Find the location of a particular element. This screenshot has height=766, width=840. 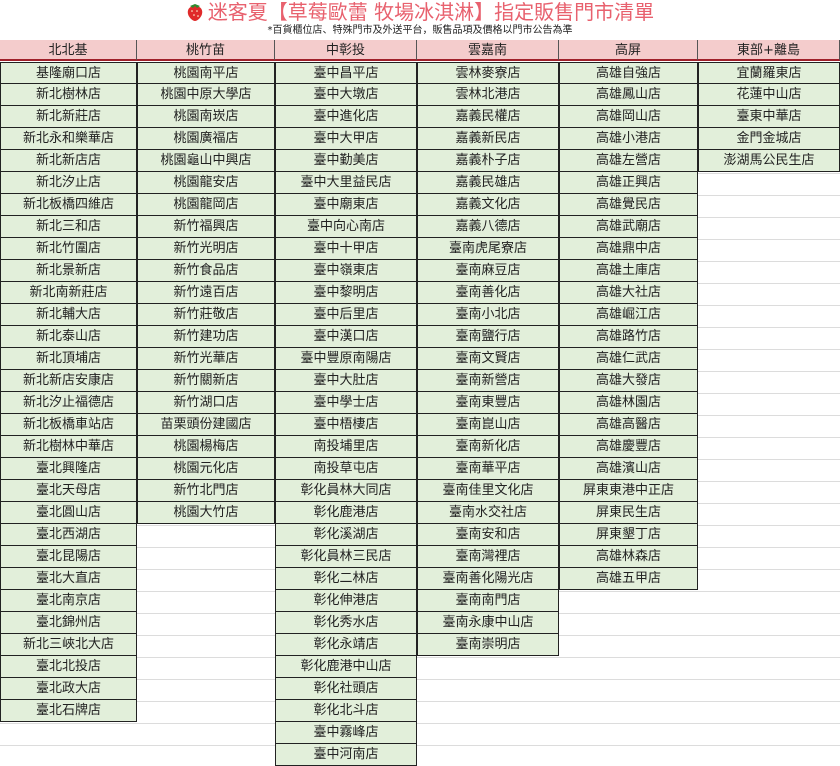

store-cell: 新北泰山店 is located at coordinates (68, 337).